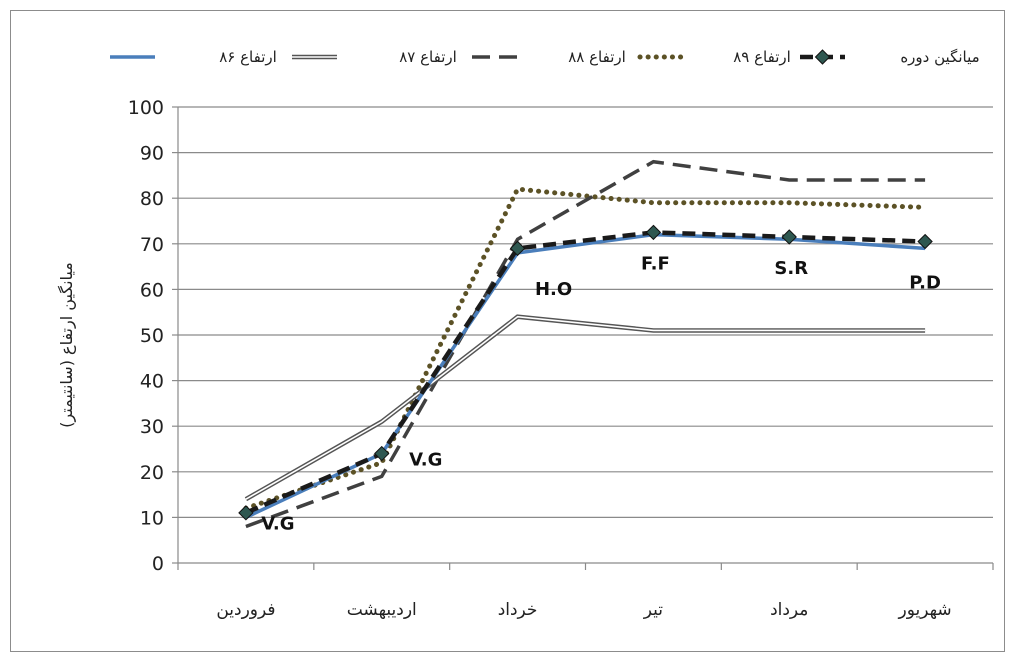  What do you see at coordinates (67, 345) in the screenshot?
I see `y-axis-title: میانگین ارتفاع (سانتیمتر)` at bounding box center [67, 345].